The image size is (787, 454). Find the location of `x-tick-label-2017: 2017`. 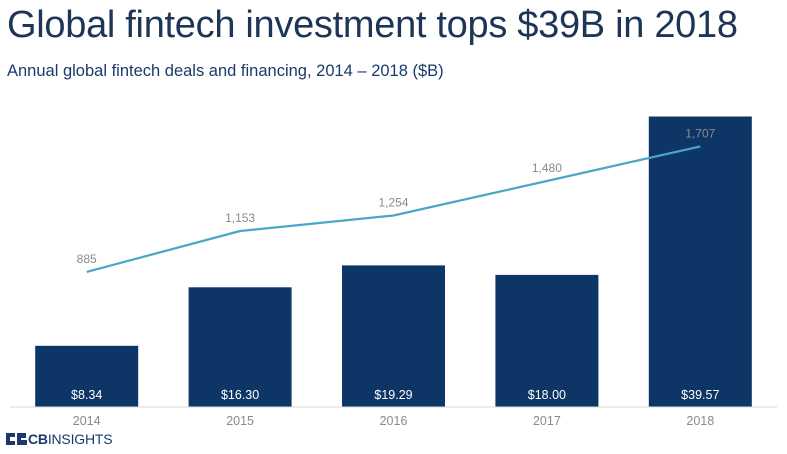

x-tick-label-2017: 2017 is located at coordinates (547, 421).